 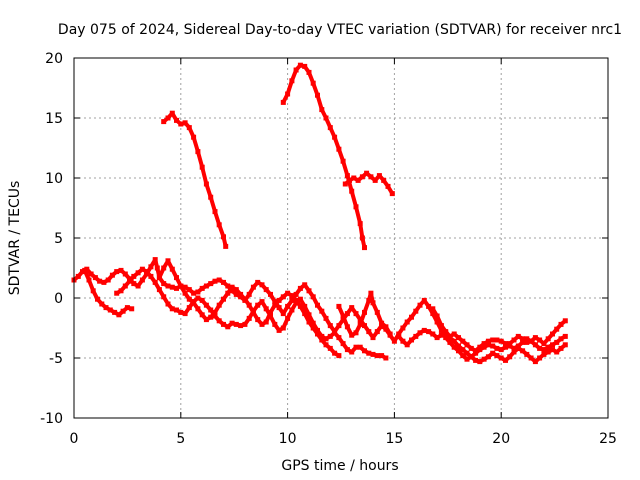 What do you see at coordinates (54, 59) in the screenshot?
I see `y-tick-label: 20` at bounding box center [54, 59].